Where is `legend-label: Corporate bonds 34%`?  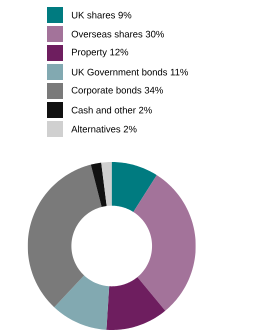 legend-label: Corporate bonds 34% is located at coordinates (117, 91).